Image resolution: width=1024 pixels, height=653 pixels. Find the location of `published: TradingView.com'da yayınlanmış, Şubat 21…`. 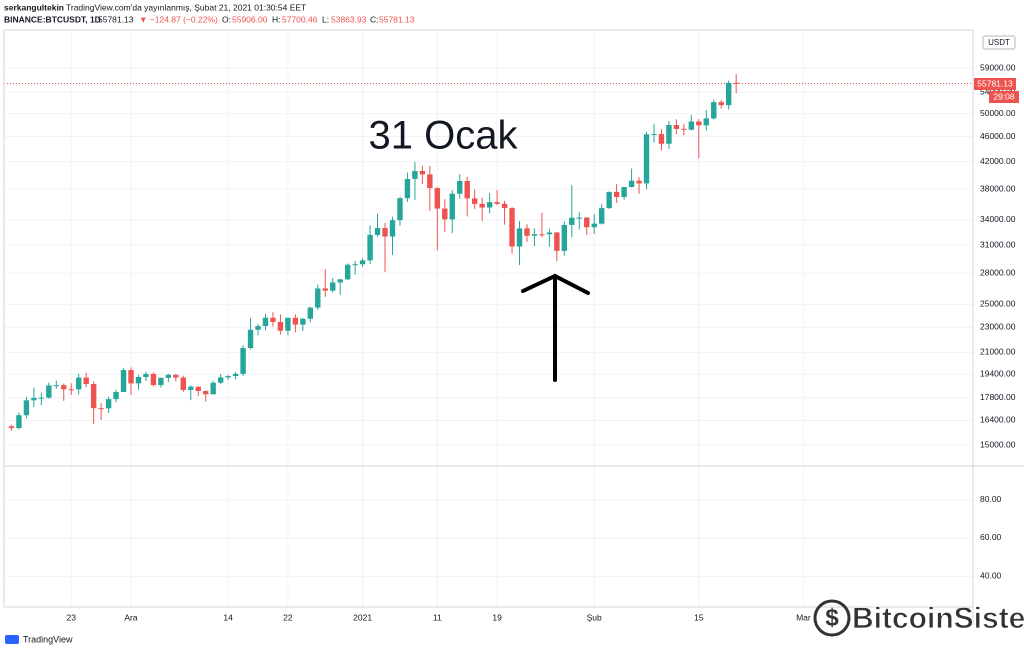

published: TradingView.com'da yayınlanmış, Şubat 21… is located at coordinates (186, 7).